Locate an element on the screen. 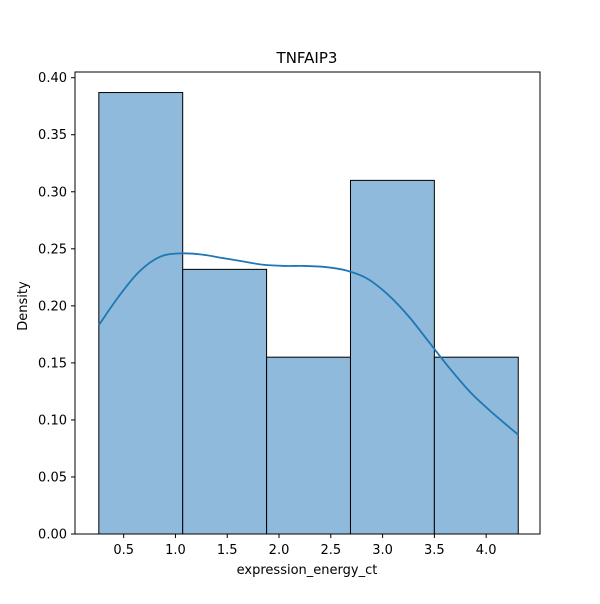 This screenshot has width=600, height=604. y-axis-ticks: 0.00 0.05 0.10 0.15 0.20 0.25 0.30 0.35 0.40 is located at coordinates (56, 307).